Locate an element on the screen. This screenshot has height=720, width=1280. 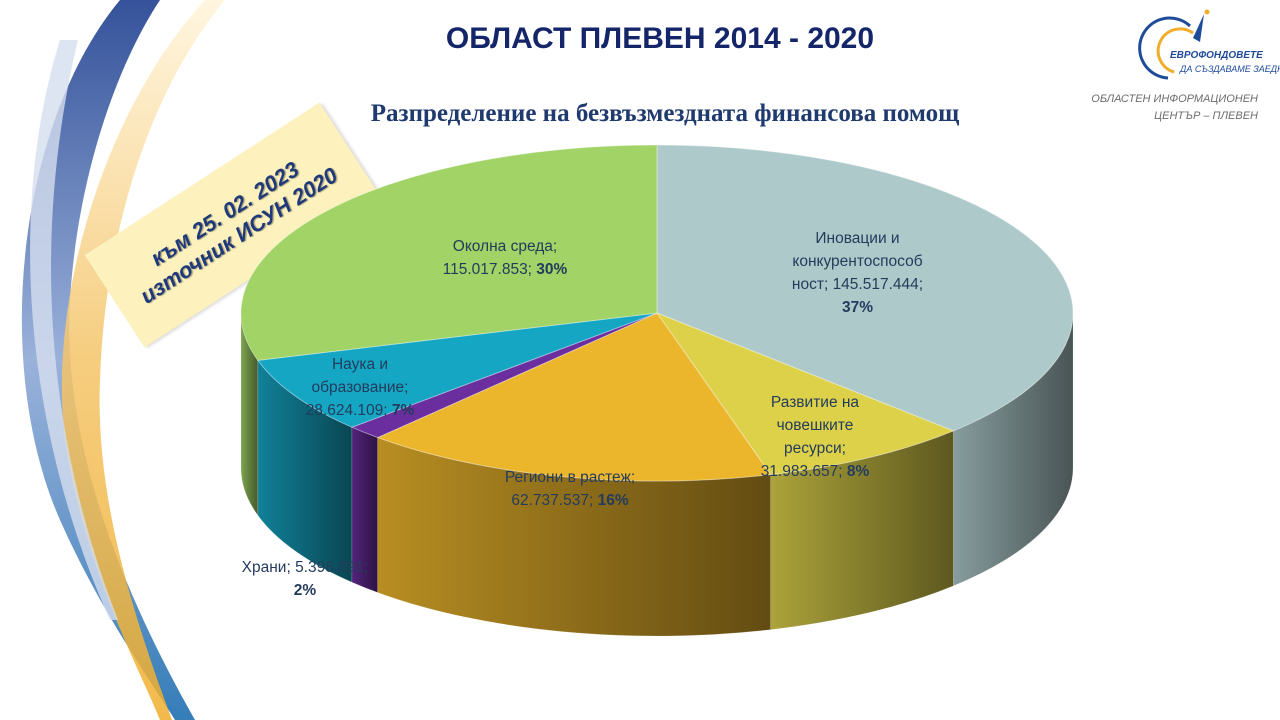
label-line: Храни; 5.398.691; is located at coordinates (305, 567).